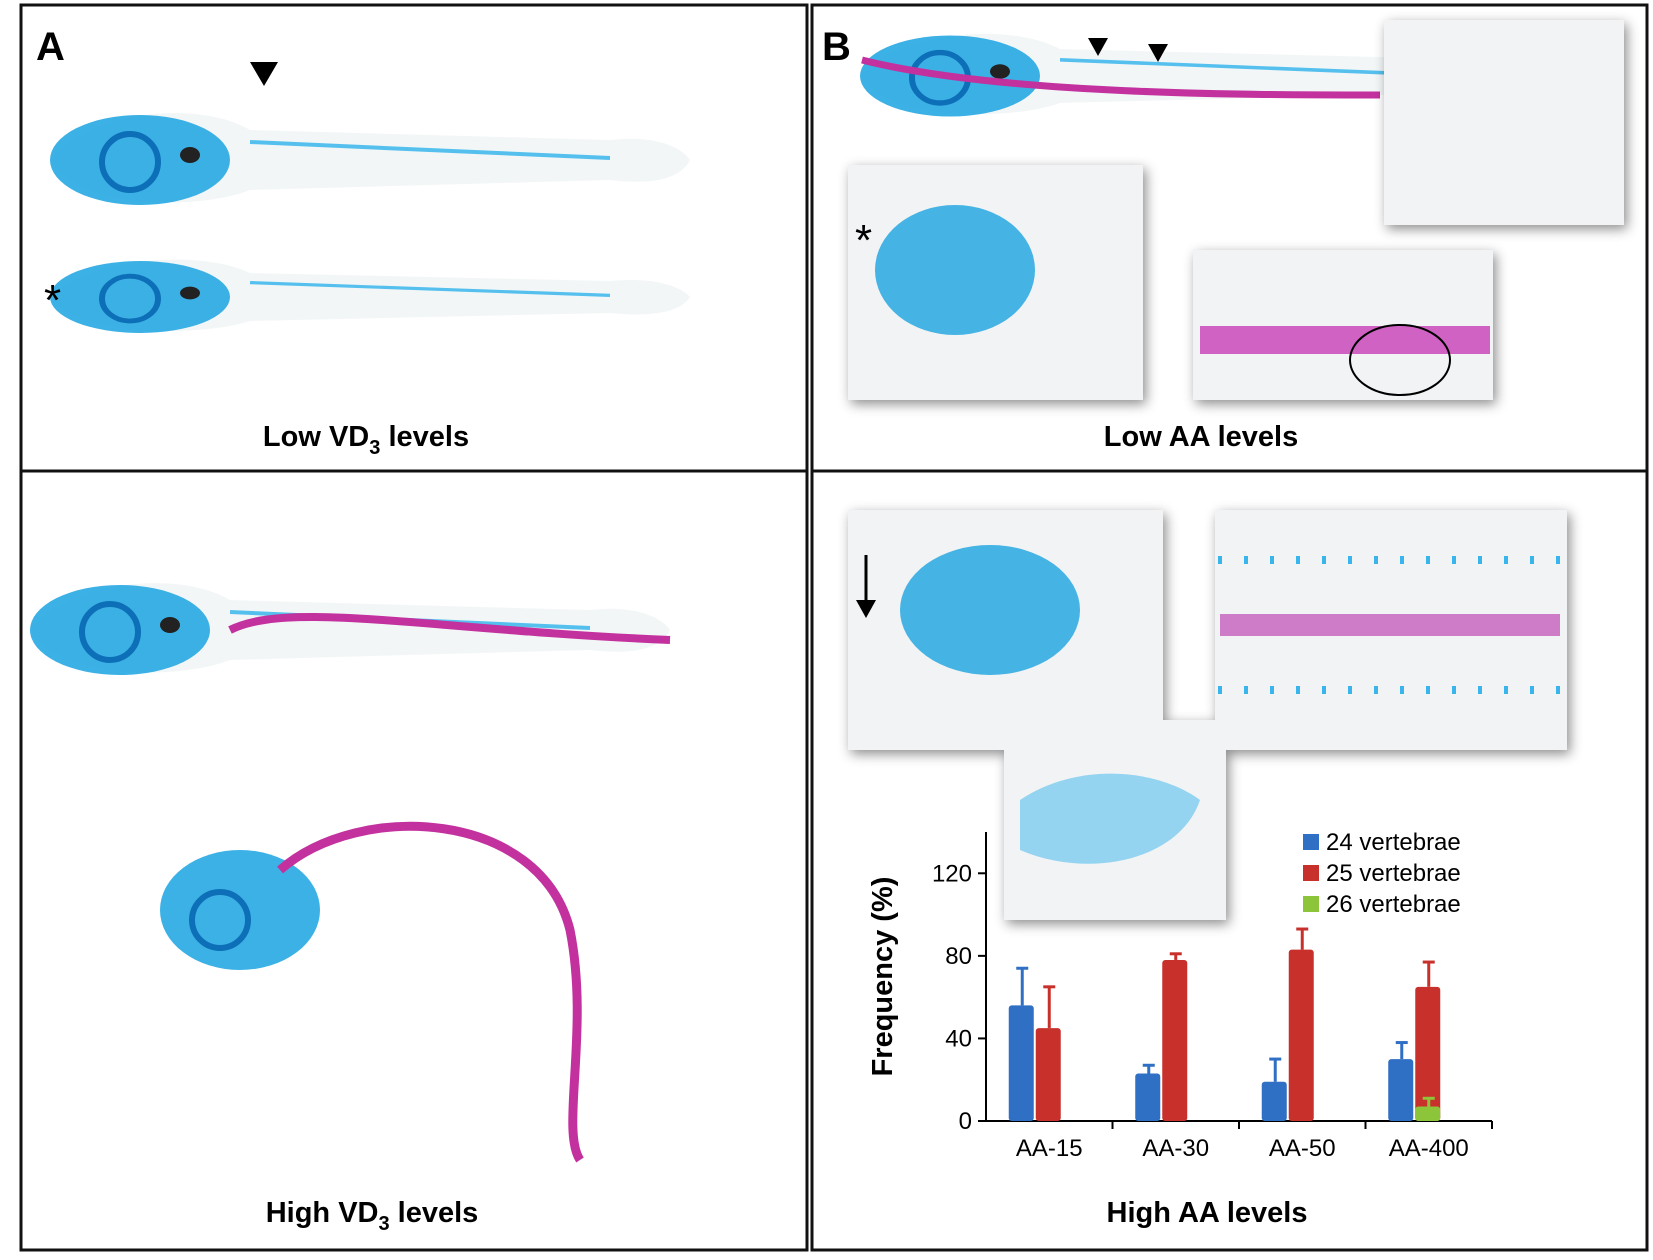  I want to click on x-tick-label: AA-400, so click(1429, 1148).